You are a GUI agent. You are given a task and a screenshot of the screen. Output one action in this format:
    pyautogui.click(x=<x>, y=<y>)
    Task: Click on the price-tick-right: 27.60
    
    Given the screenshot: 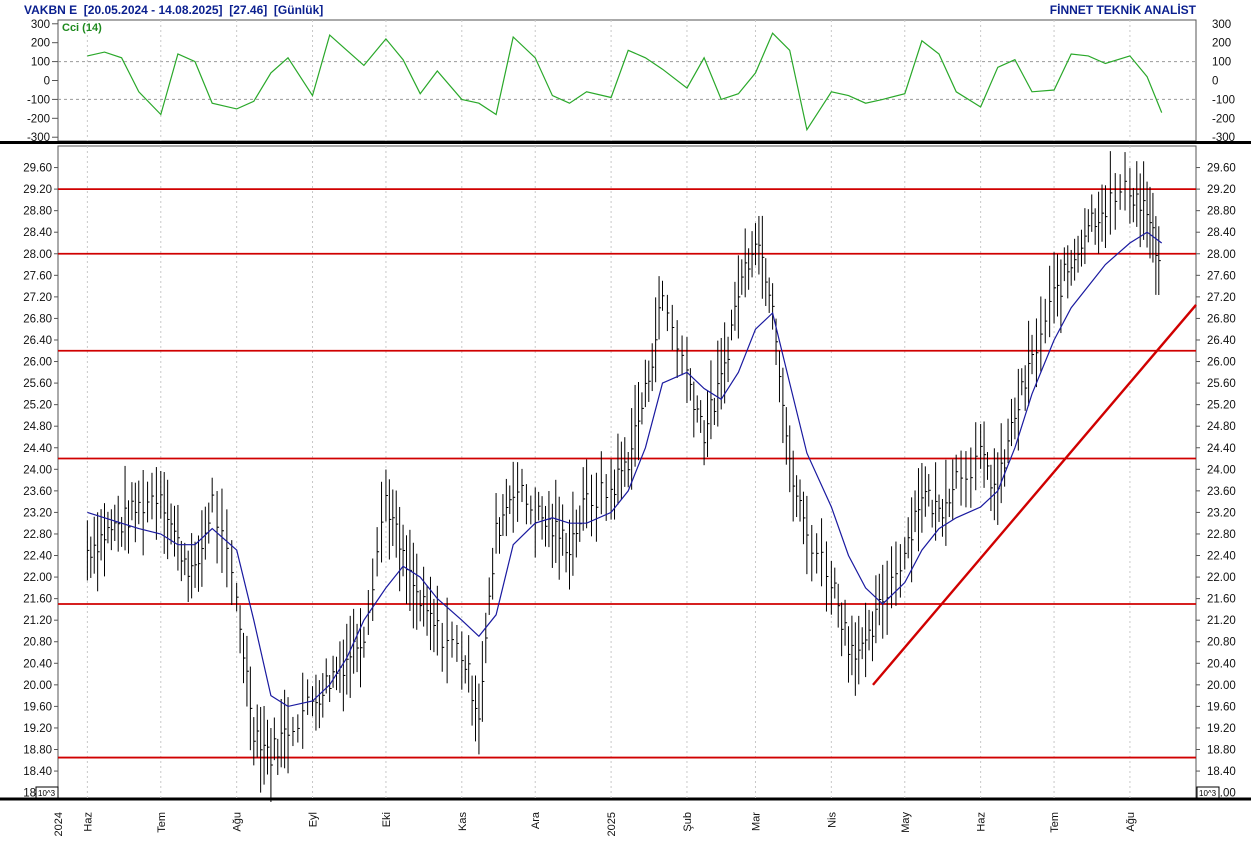 What is the action you would take?
    pyautogui.click(x=1221, y=276)
    